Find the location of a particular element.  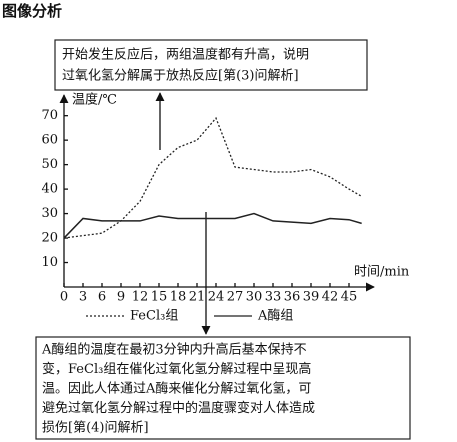

note-line: 变，FeCl₃组在催化过氧化氢分解过程中呈现高 is located at coordinates (176, 369).